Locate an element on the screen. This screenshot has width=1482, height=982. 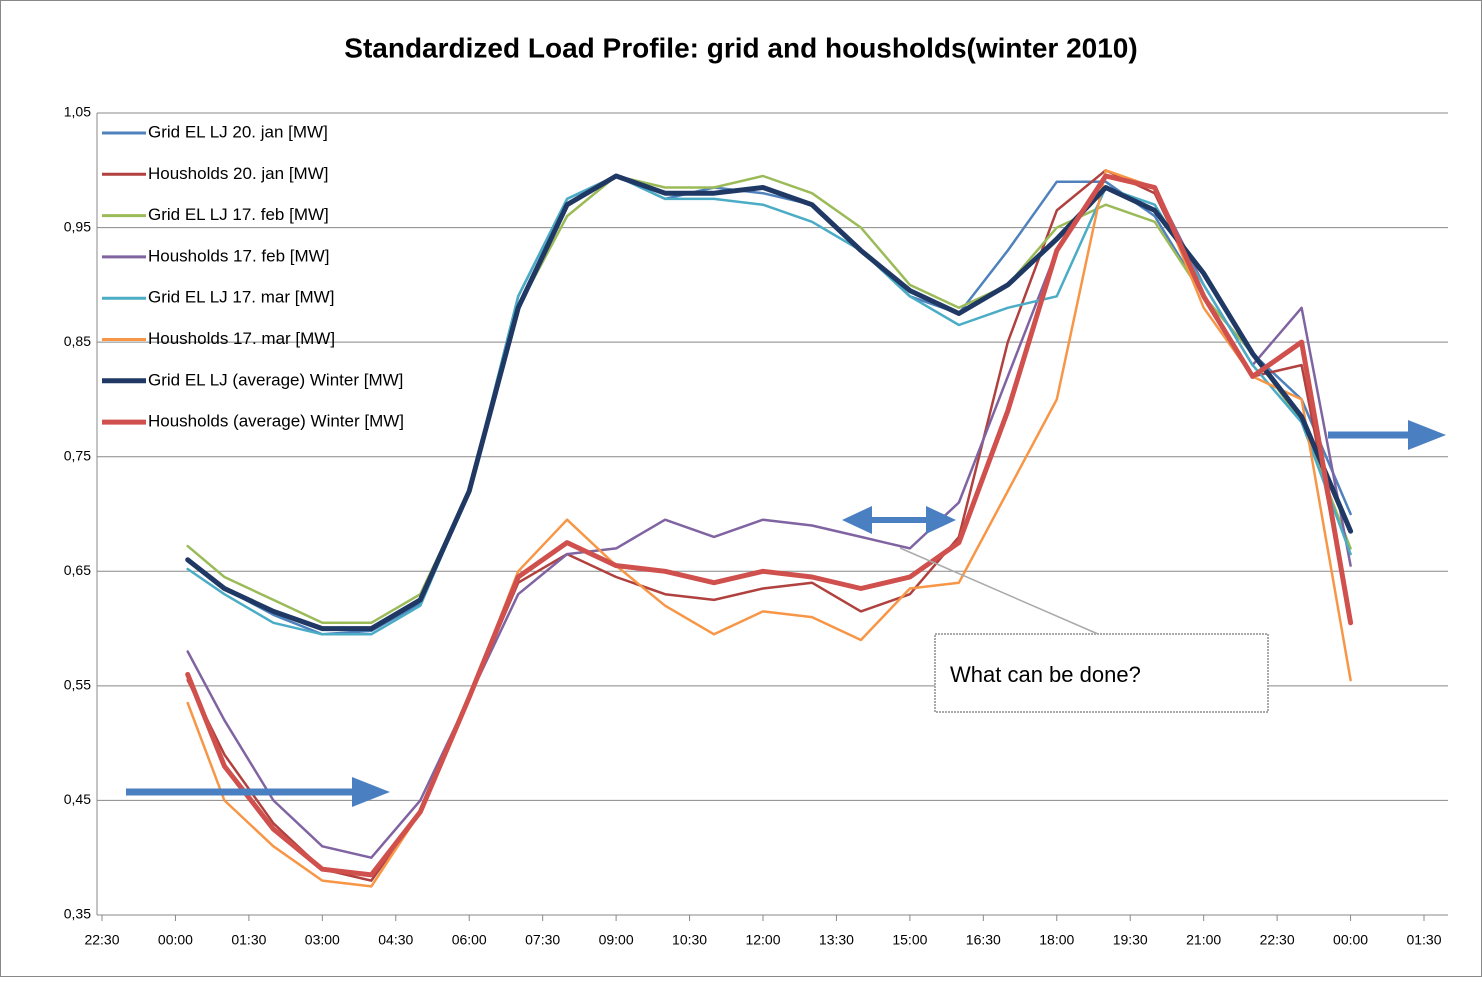
x-tick-label: 09:00 is located at coordinates (616, 940).